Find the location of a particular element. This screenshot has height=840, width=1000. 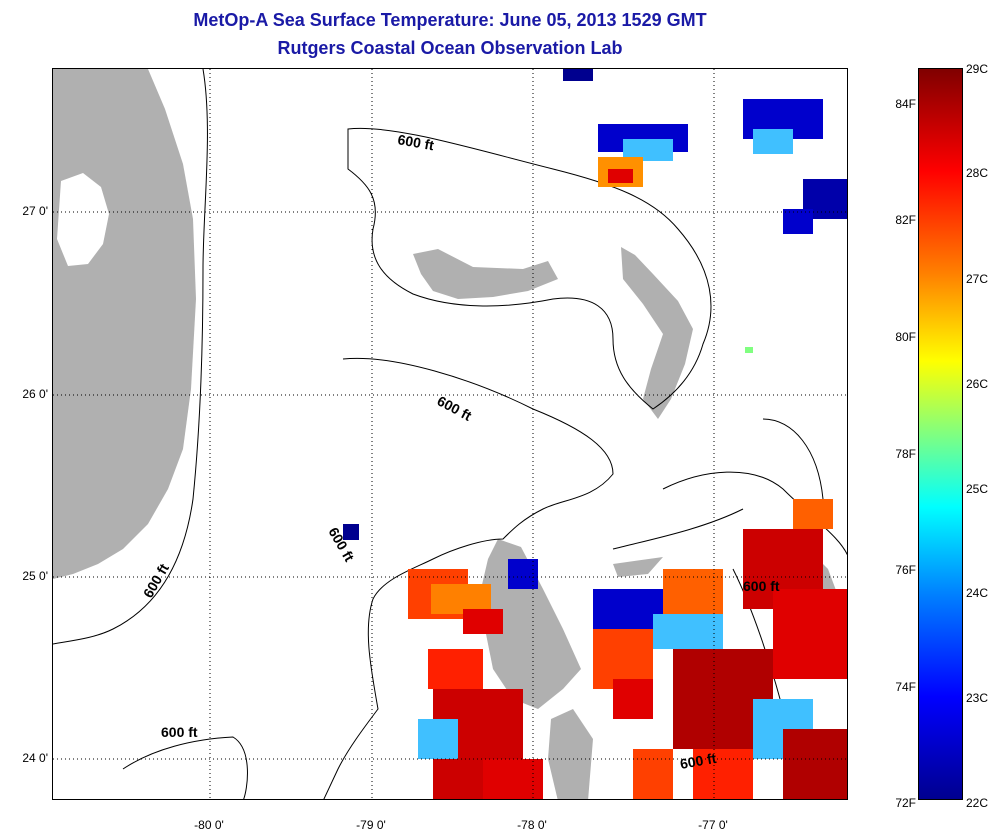

colorbar-f-74: 74F is located at coordinates (905, 687).